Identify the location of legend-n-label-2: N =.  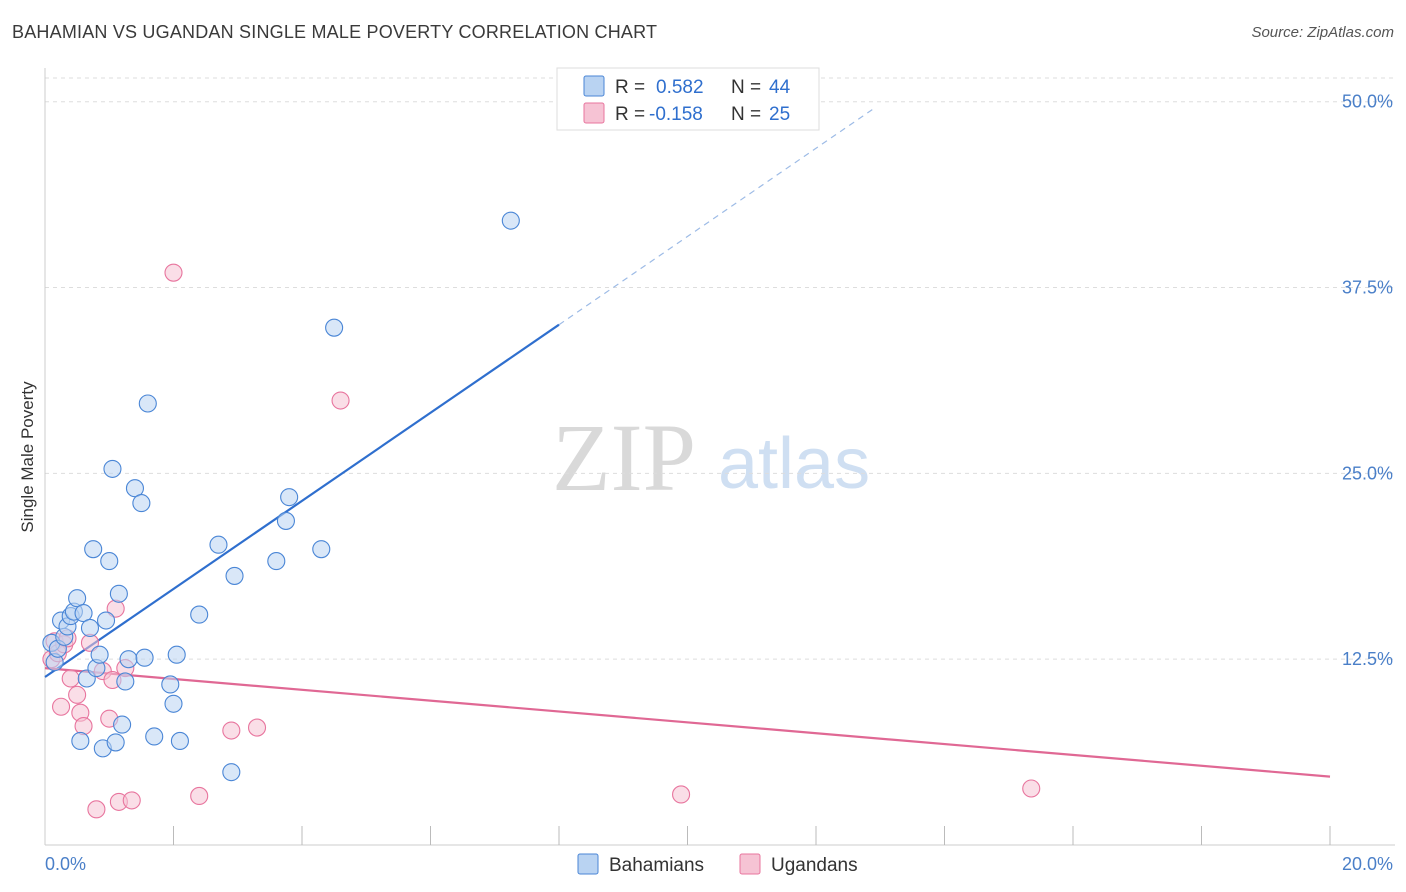
(746, 114).